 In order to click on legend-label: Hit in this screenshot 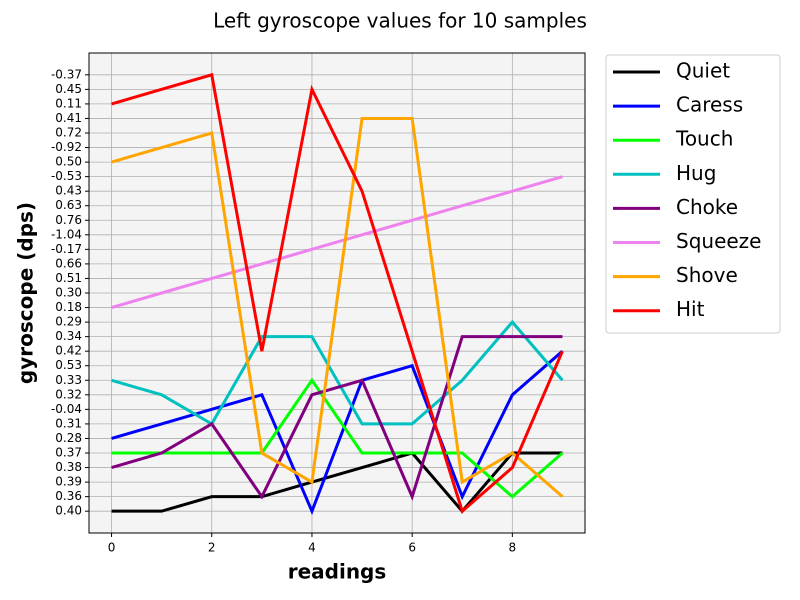, I will do `click(690, 309)`.